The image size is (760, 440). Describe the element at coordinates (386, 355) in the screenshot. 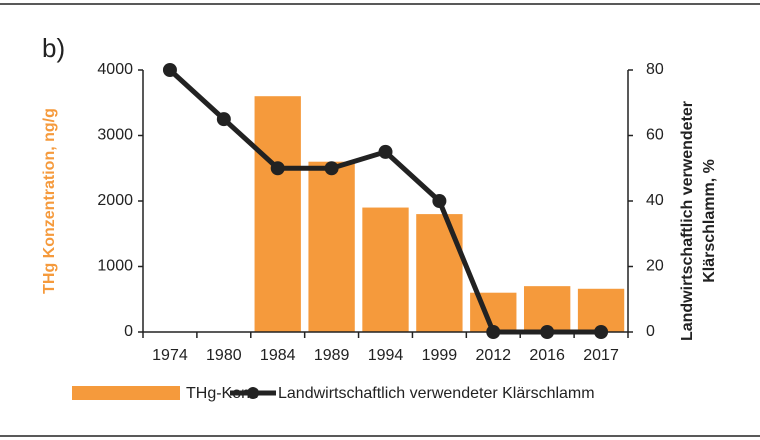

I see `x-tick-label: 1994` at that location.